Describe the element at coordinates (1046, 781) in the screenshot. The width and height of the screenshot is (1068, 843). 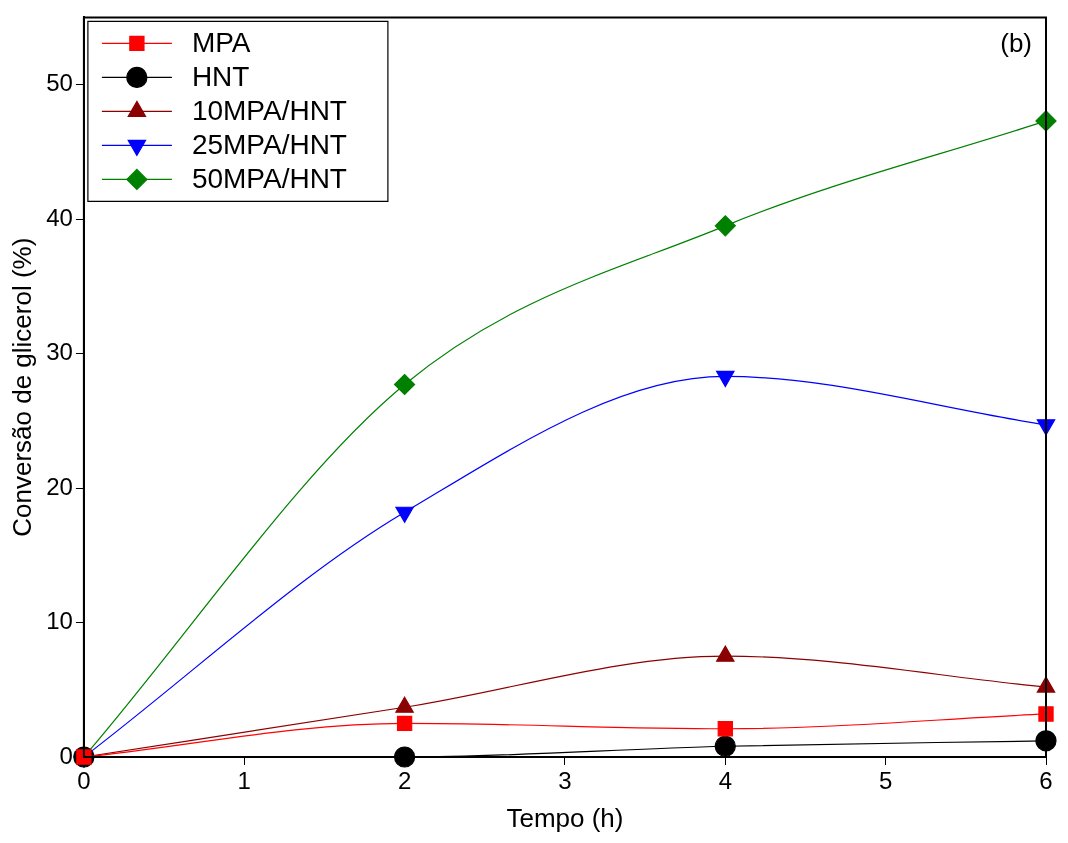
I see `x-tick-label: 6` at that location.